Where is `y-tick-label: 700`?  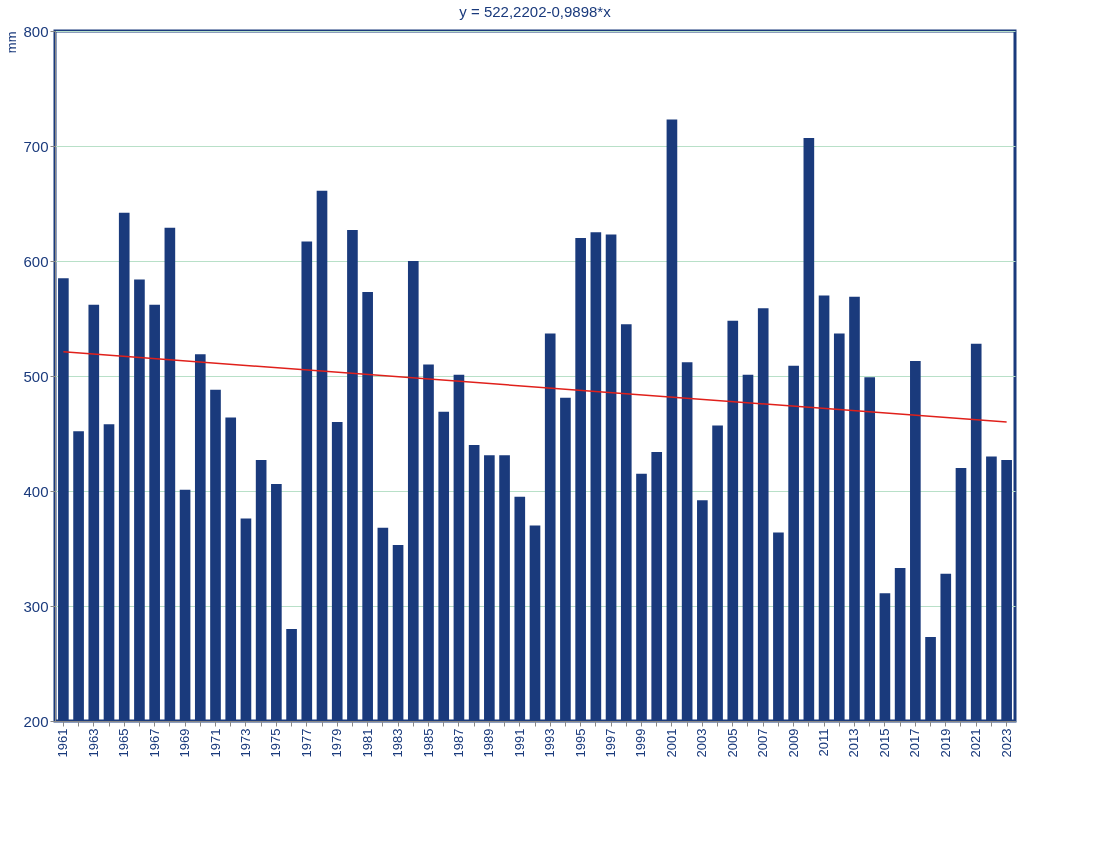
y-tick-label: 700 is located at coordinates (36, 146).